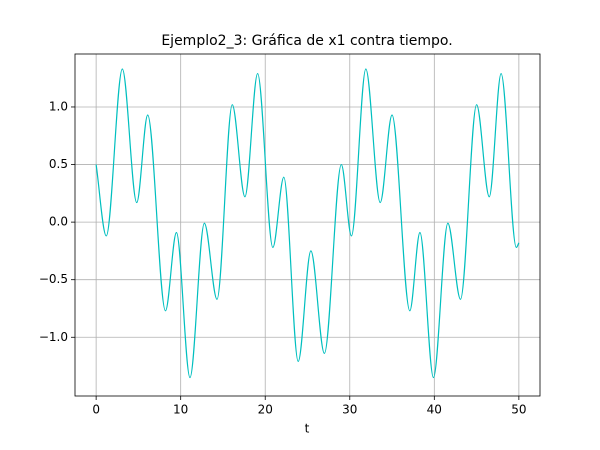 This screenshot has width=600, height=450. I want to click on y-tick-label: 1.0, so click(58, 106).